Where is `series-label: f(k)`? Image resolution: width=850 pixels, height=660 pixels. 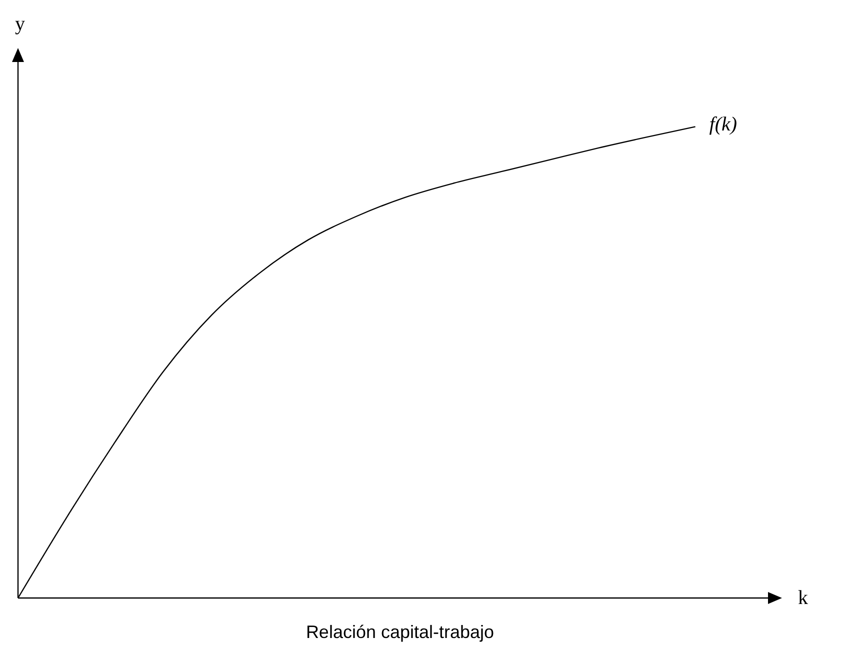 series-label: f(k) is located at coordinates (723, 125).